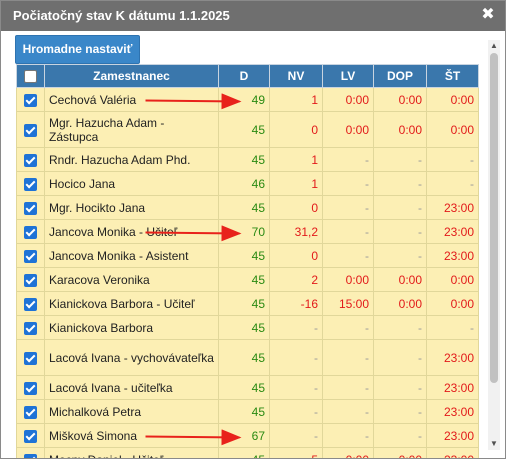 This screenshot has width=506, height=459. What do you see at coordinates (244, 183) in the screenshot?
I see `d-value: 46` at bounding box center [244, 183].